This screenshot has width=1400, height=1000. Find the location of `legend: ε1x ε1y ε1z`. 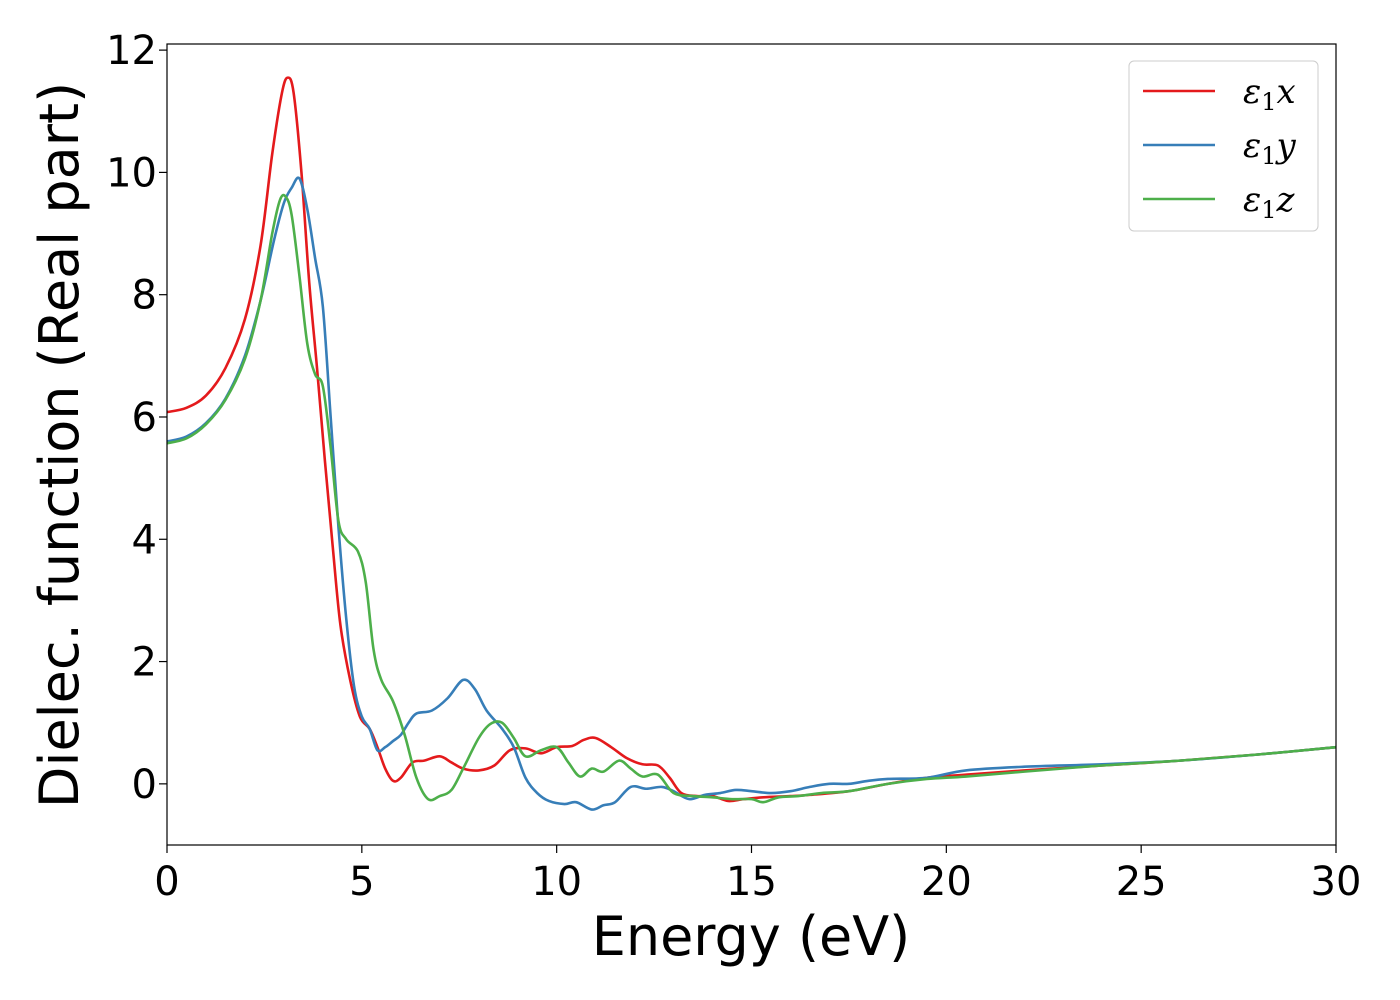

legend: ε1x ε1y ε1z is located at coordinates (1223, 146).